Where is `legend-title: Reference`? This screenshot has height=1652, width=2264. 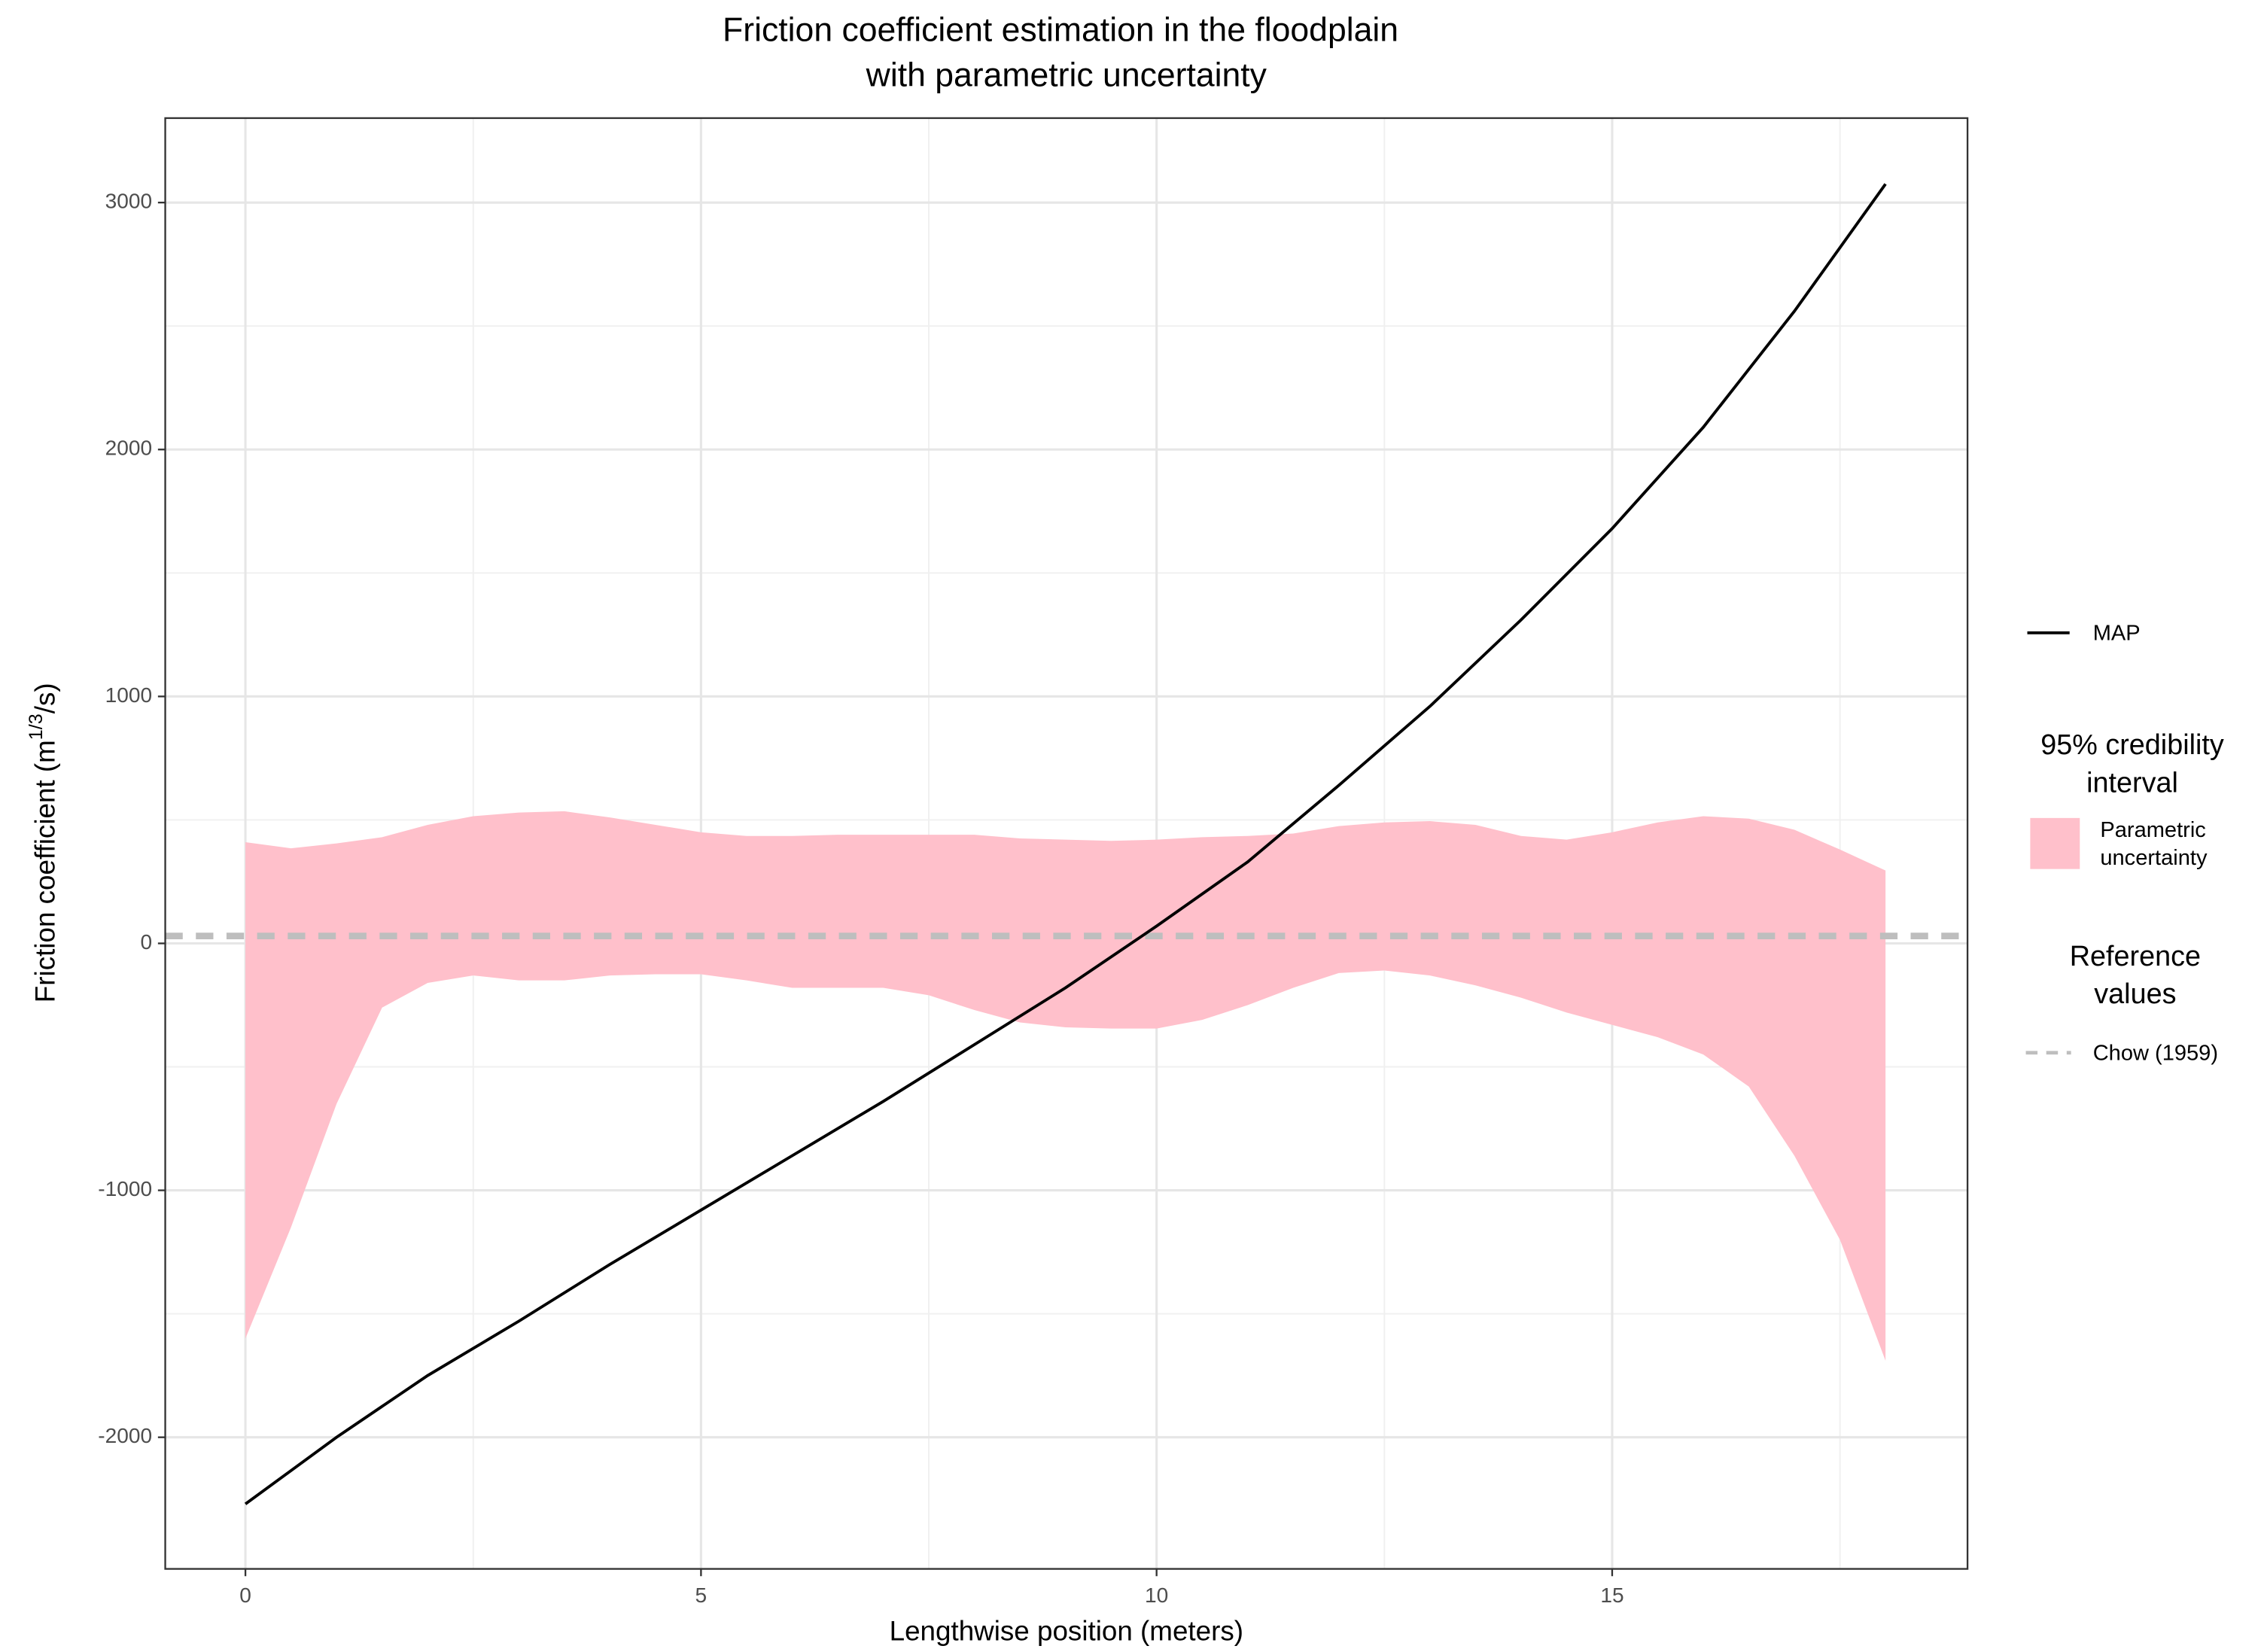 legend-title: Reference is located at coordinates (2135, 957).